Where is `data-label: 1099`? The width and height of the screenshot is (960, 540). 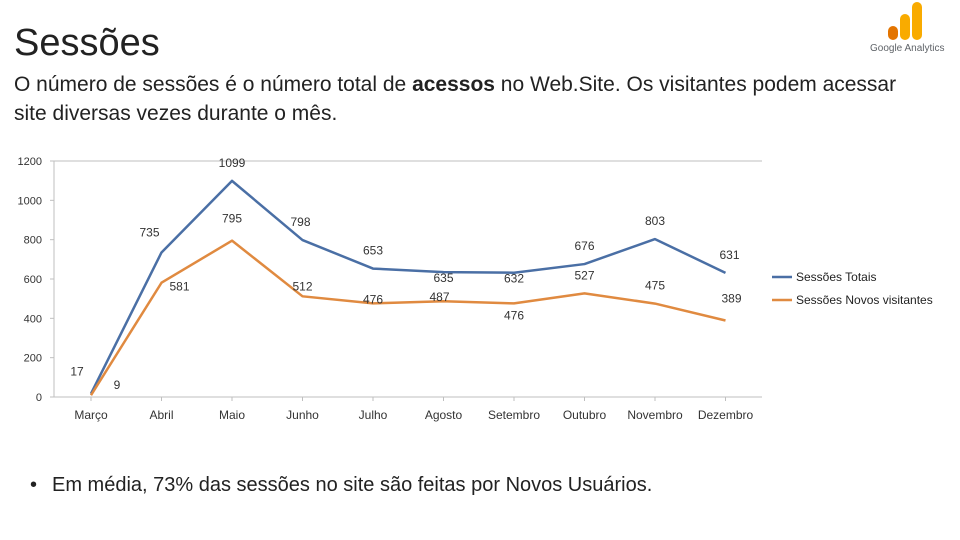 data-label: 1099 is located at coordinates (232, 163).